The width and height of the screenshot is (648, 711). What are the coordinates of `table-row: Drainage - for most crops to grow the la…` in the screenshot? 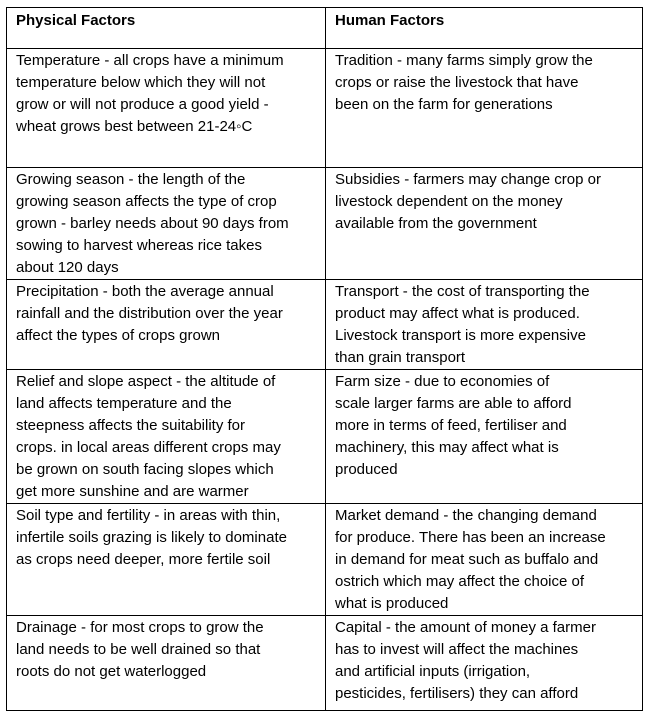 It's located at (324, 663).